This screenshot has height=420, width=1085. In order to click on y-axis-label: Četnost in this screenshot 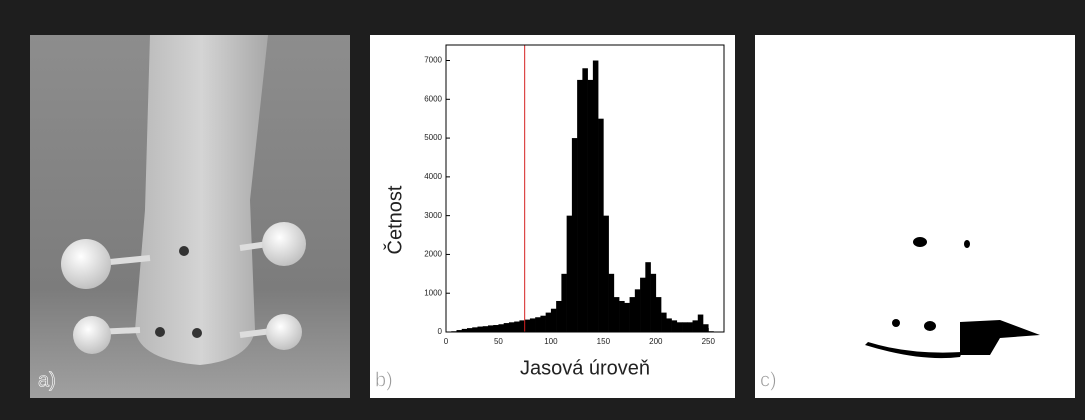, I will do `click(394, 219)`.